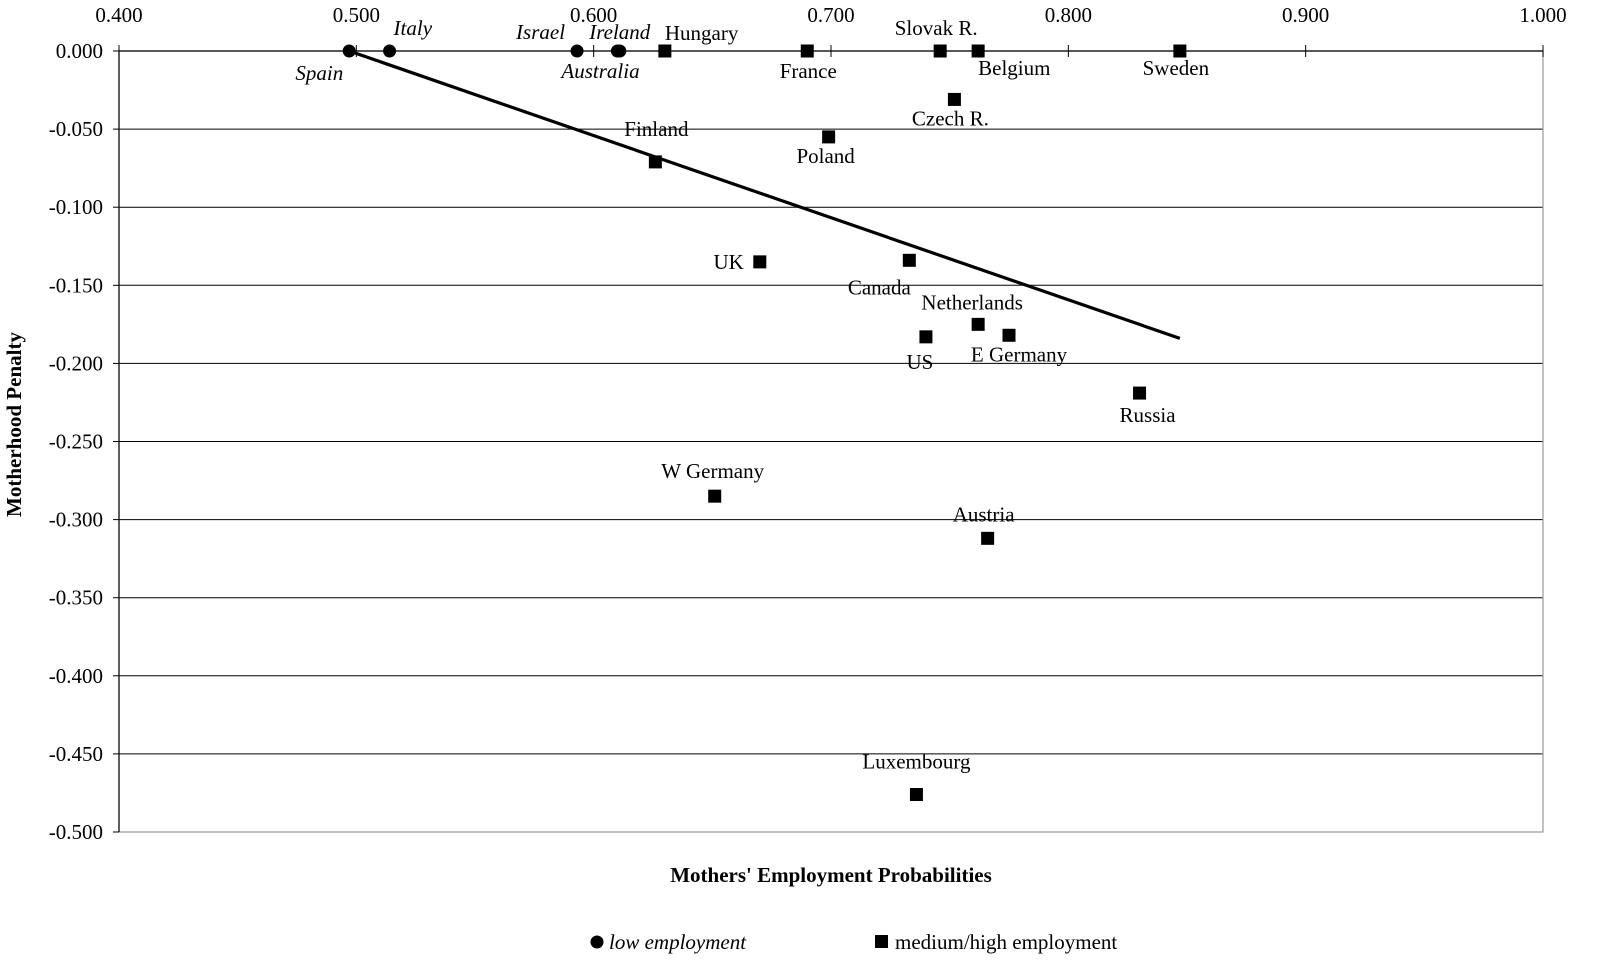  What do you see at coordinates (853, 942) in the screenshot?
I see `legend: low employment medium/high employment` at bounding box center [853, 942].